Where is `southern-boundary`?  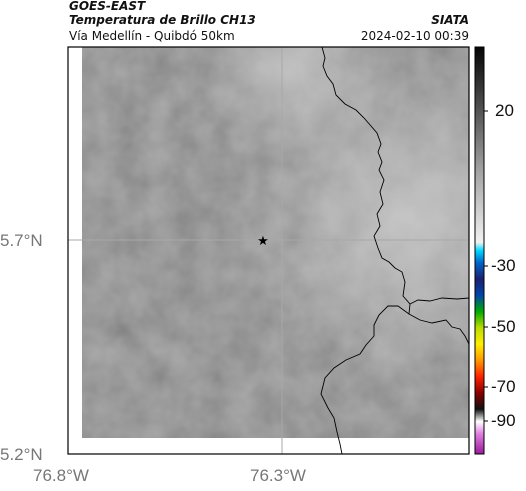
southern-boundary is located at coordinates (365, 380).